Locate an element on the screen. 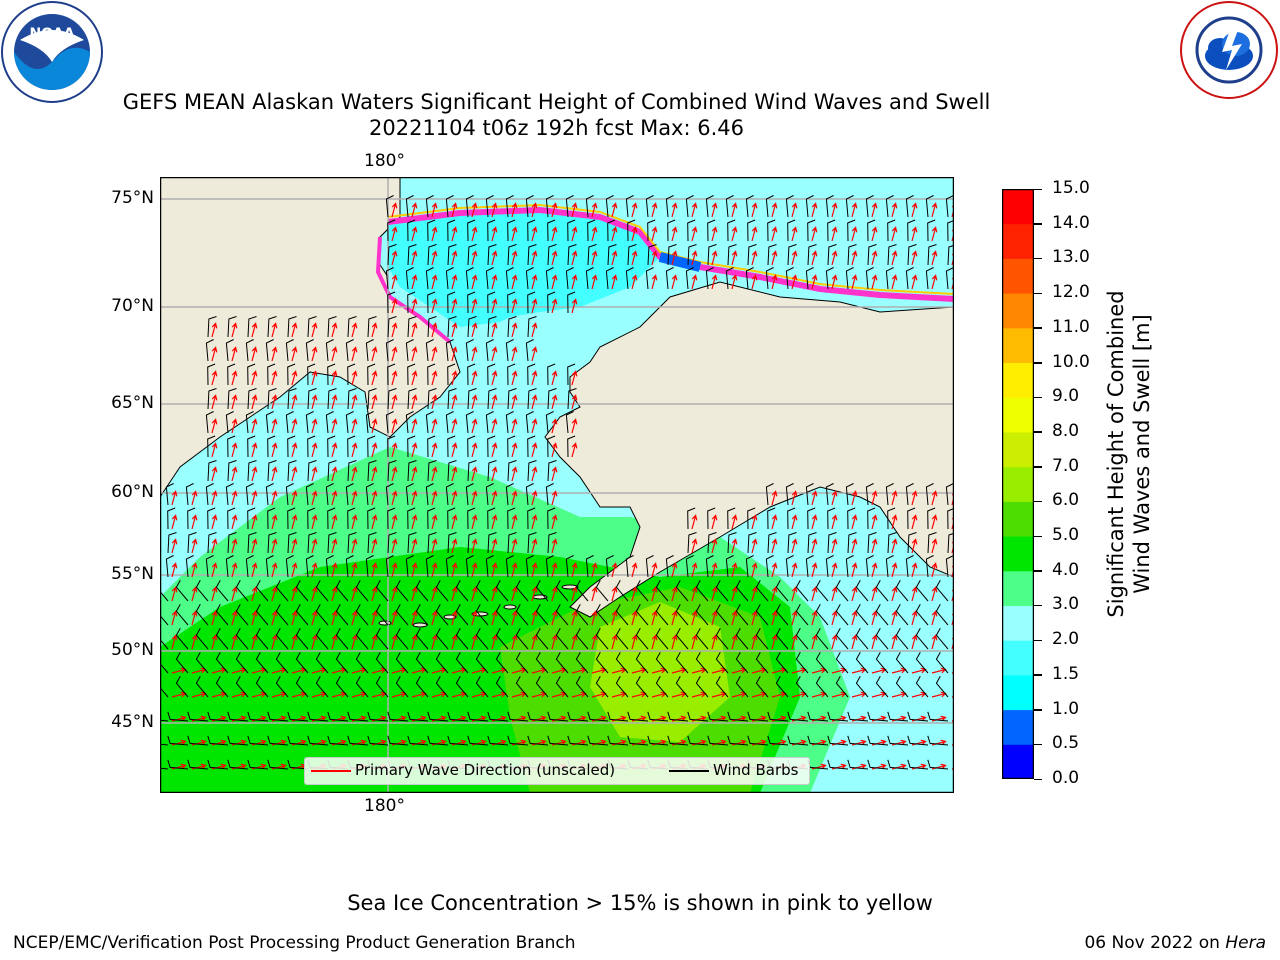 The image size is (1280, 960). colorbar-tick-mark is located at coordinates (1038, 675).